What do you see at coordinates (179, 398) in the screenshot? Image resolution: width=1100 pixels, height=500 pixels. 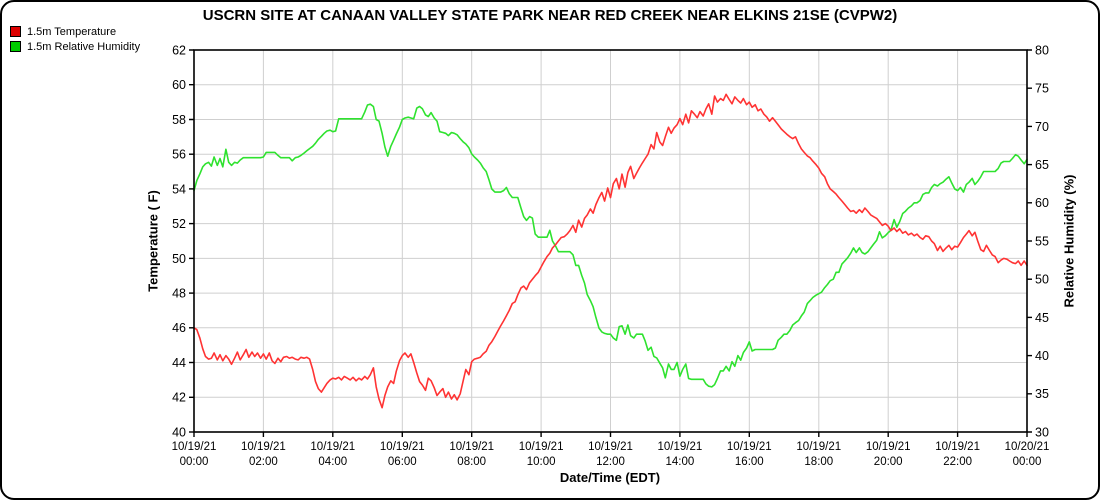 I see `y-left-tick-label: 42` at bounding box center [179, 398].